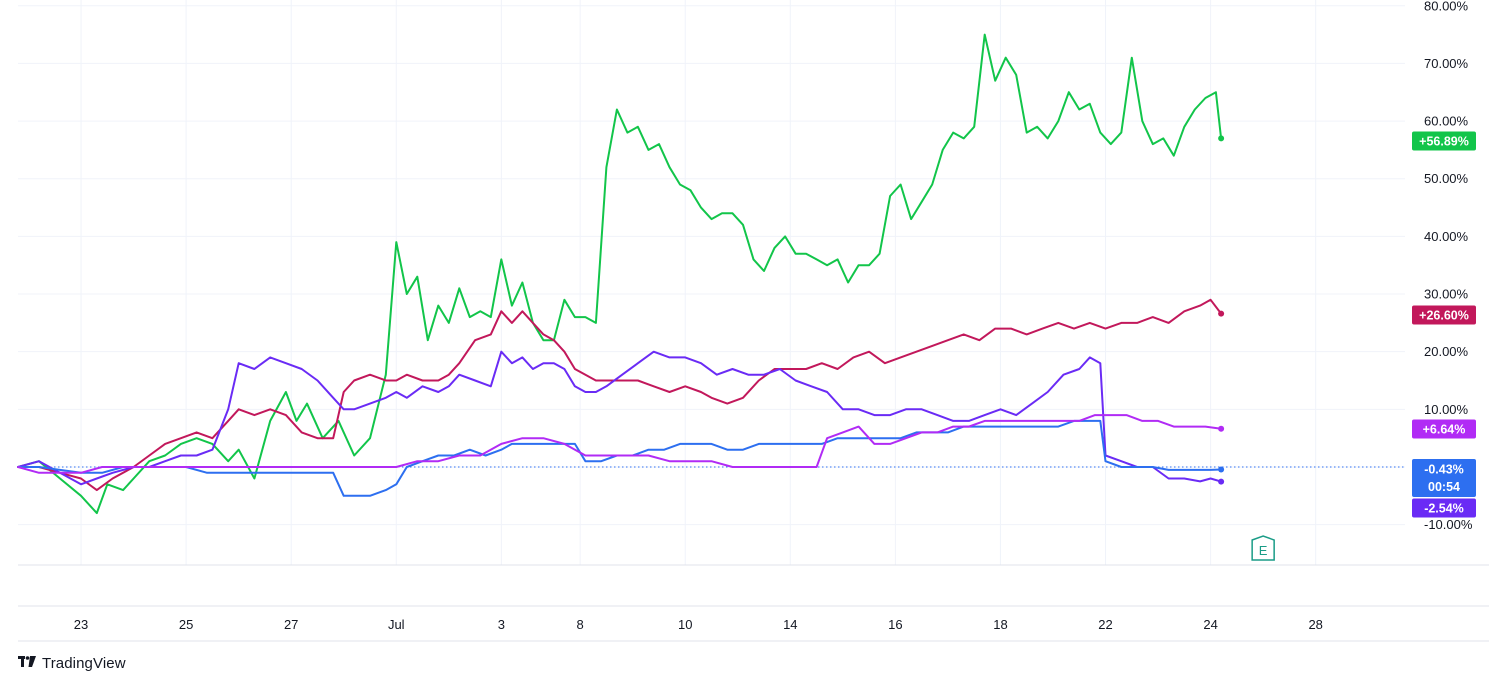 The height and width of the screenshot is (686, 1489). What do you see at coordinates (84, 663) in the screenshot?
I see `brand-name: TradingView` at bounding box center [84, 663].